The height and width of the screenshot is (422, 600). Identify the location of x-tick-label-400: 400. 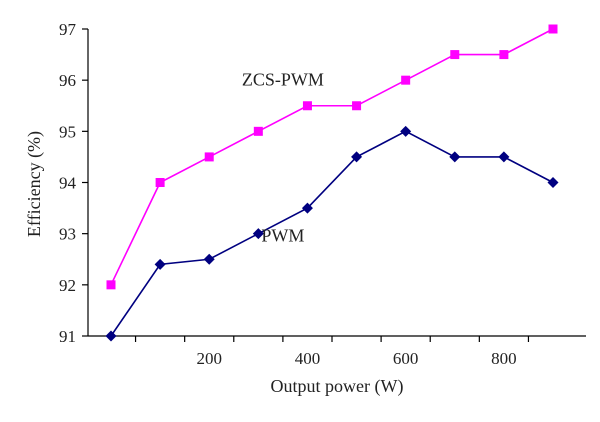
(308, 358).